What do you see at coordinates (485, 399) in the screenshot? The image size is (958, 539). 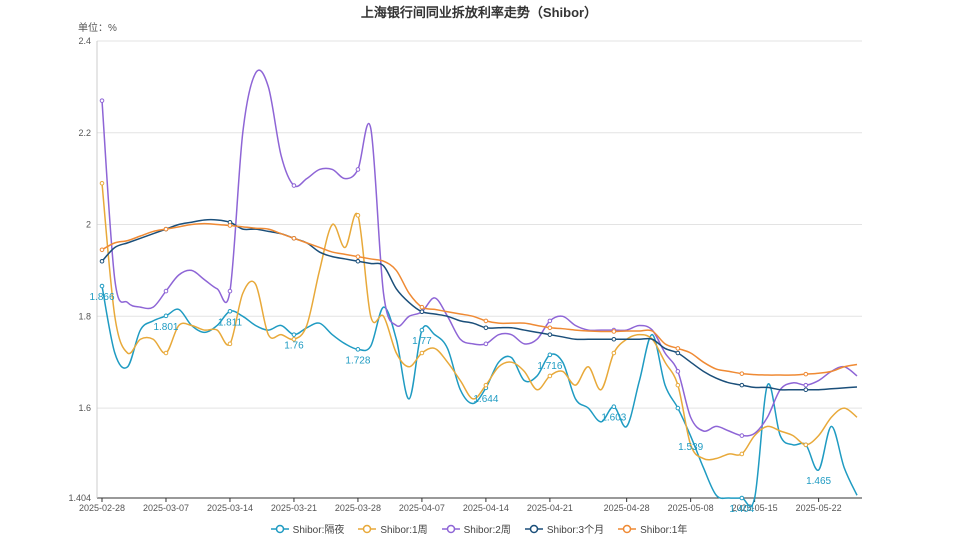 I see `data-label: 1.644` at bounding box center [485, 399].